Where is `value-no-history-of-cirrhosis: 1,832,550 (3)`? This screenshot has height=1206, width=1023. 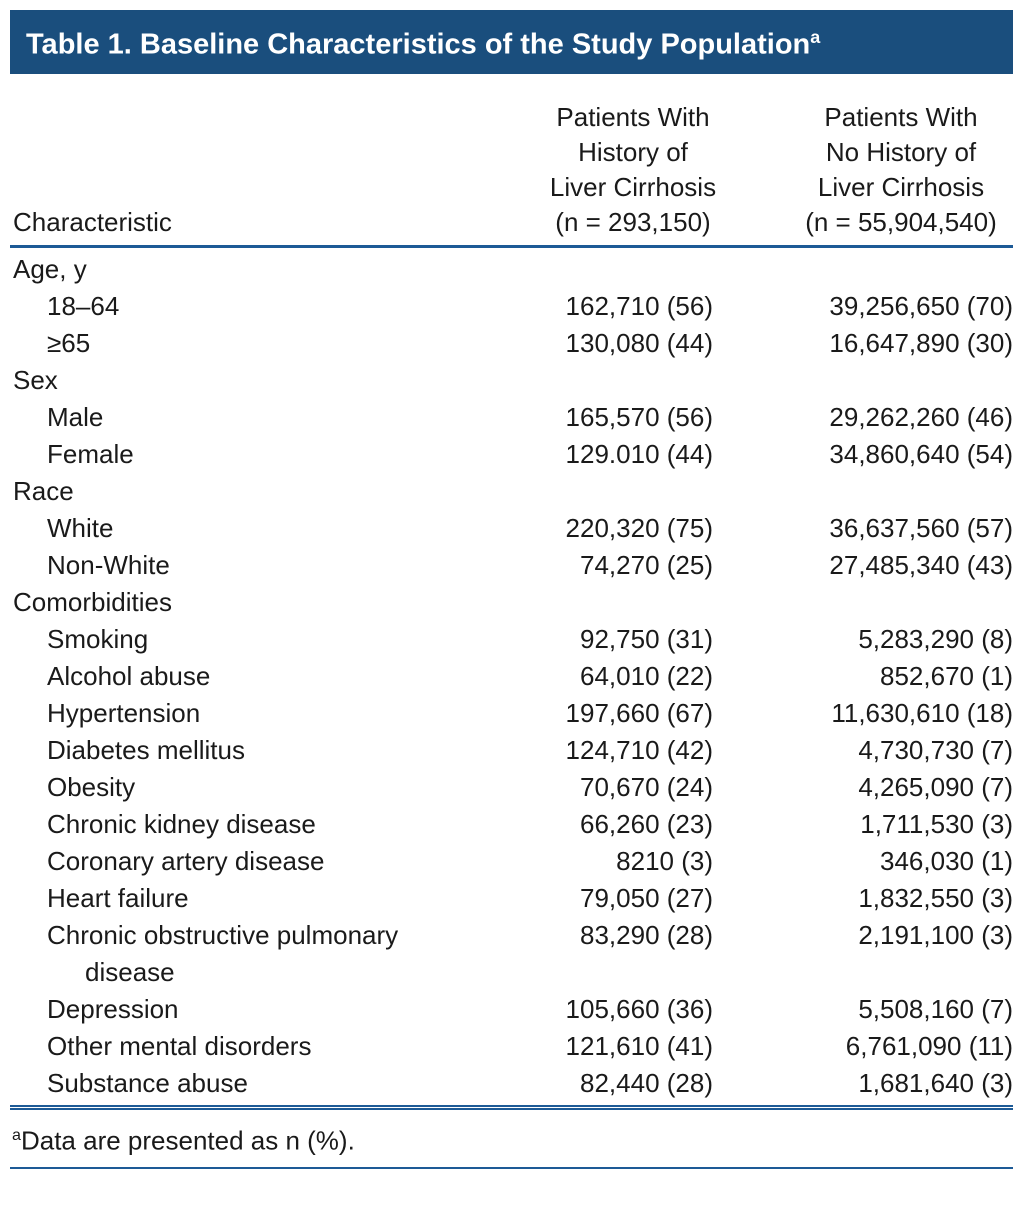
value-no-history-of-cirrhosis: 1,832,550 (3) is located at coordinates (935, 897).